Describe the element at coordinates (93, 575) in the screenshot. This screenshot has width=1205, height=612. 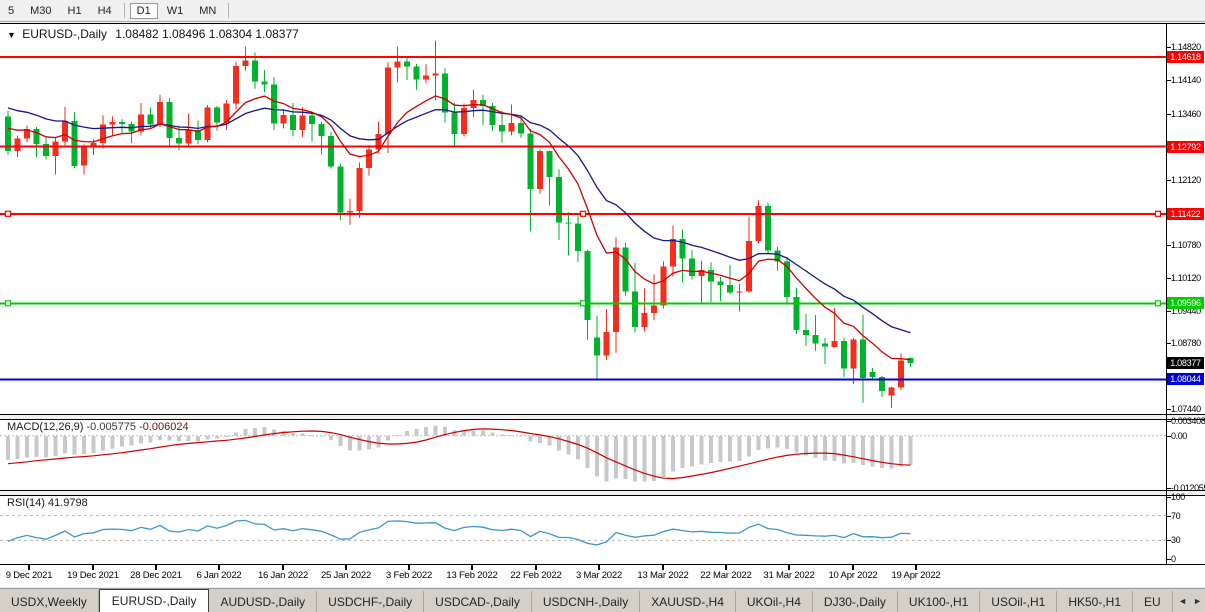
I see `time-axis-label: 19 Dec 2021` at that location.